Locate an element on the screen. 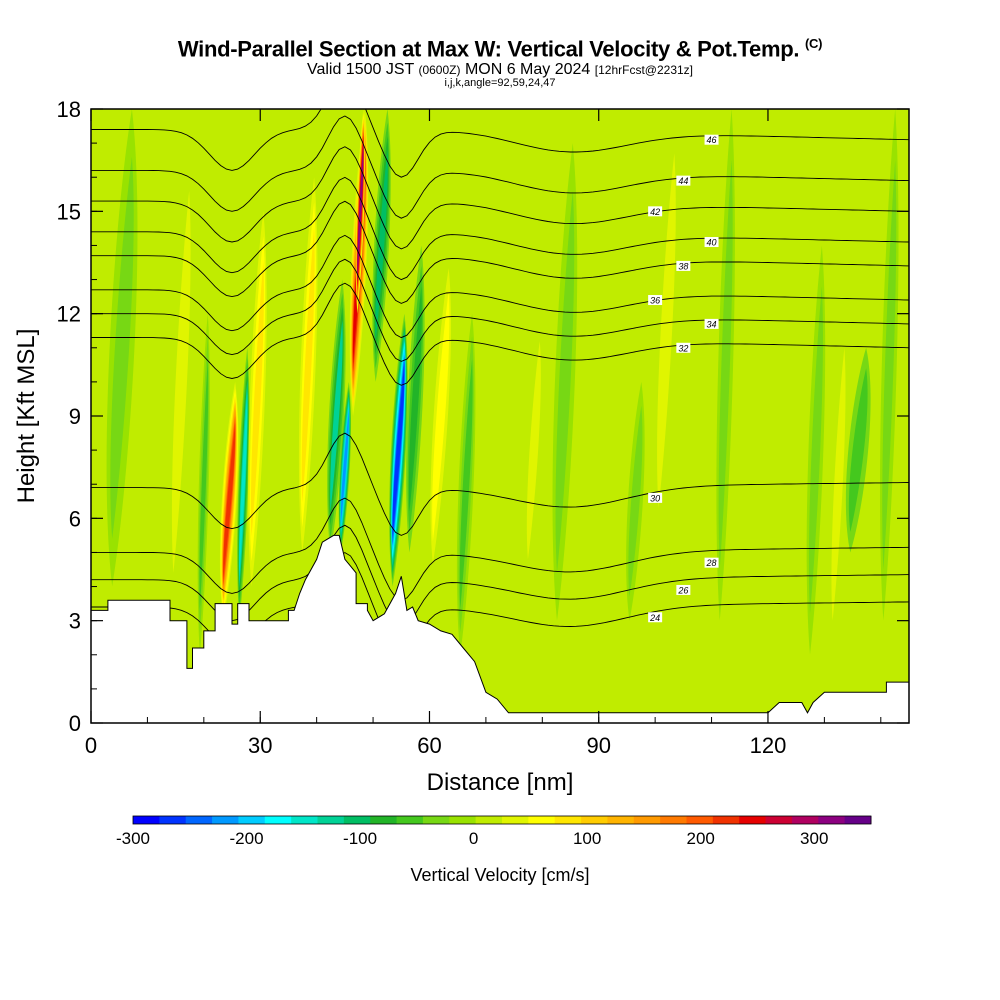  contour-label: 28 is located at coordinates (711, 563).